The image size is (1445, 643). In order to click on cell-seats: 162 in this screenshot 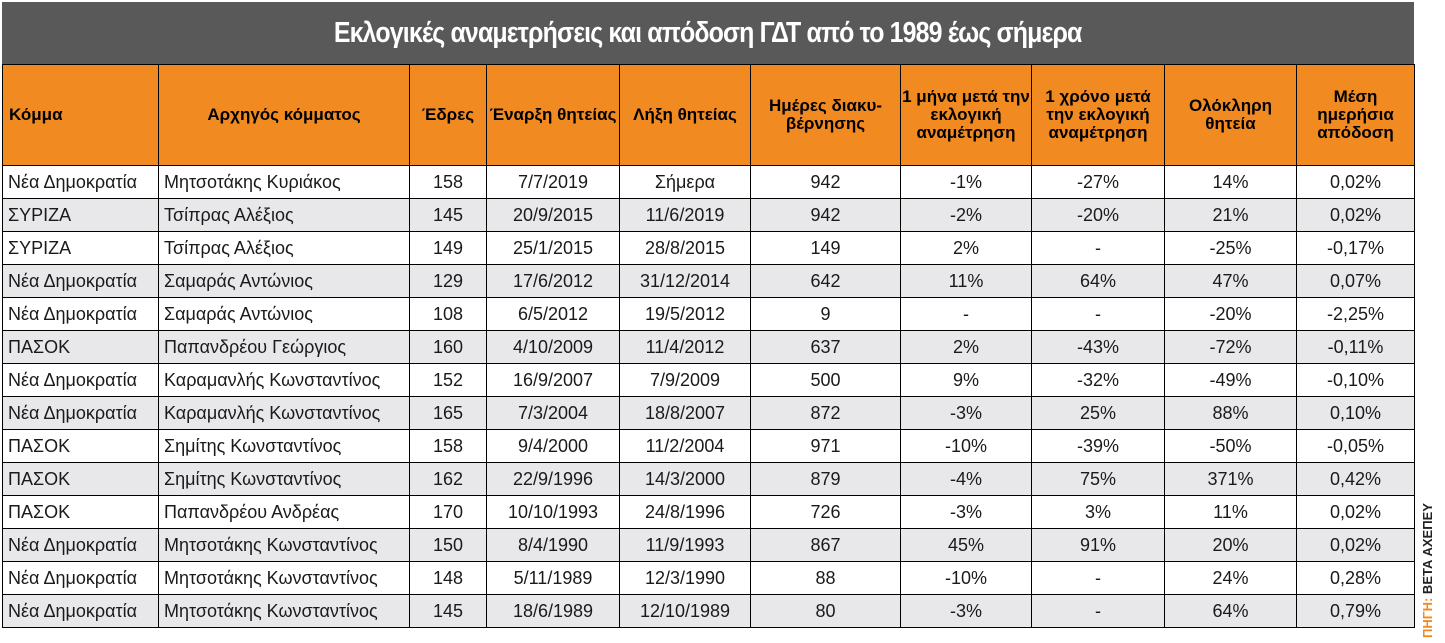, I will do `click(448, 479)`.